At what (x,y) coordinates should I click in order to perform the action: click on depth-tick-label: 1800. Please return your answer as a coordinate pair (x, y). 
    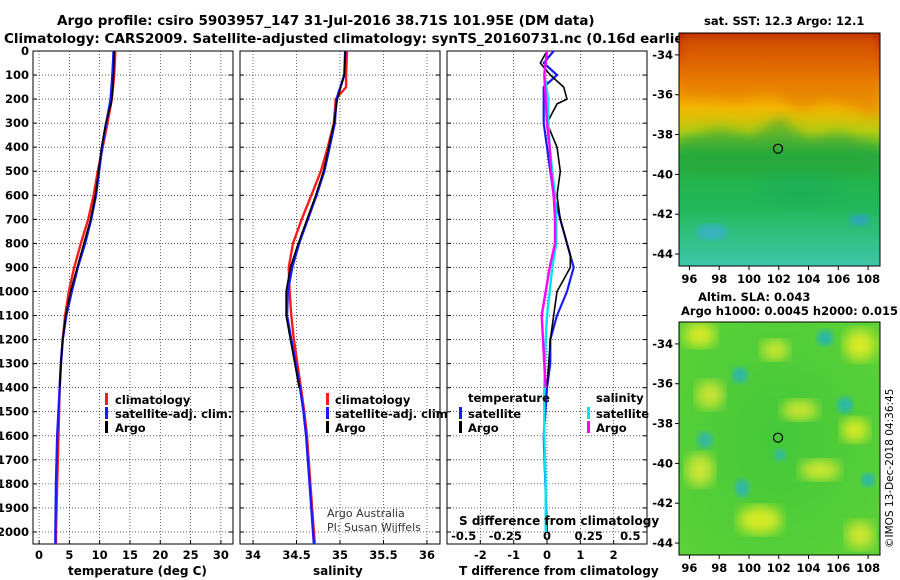
    Looking at the image, I should click on (14, 484).